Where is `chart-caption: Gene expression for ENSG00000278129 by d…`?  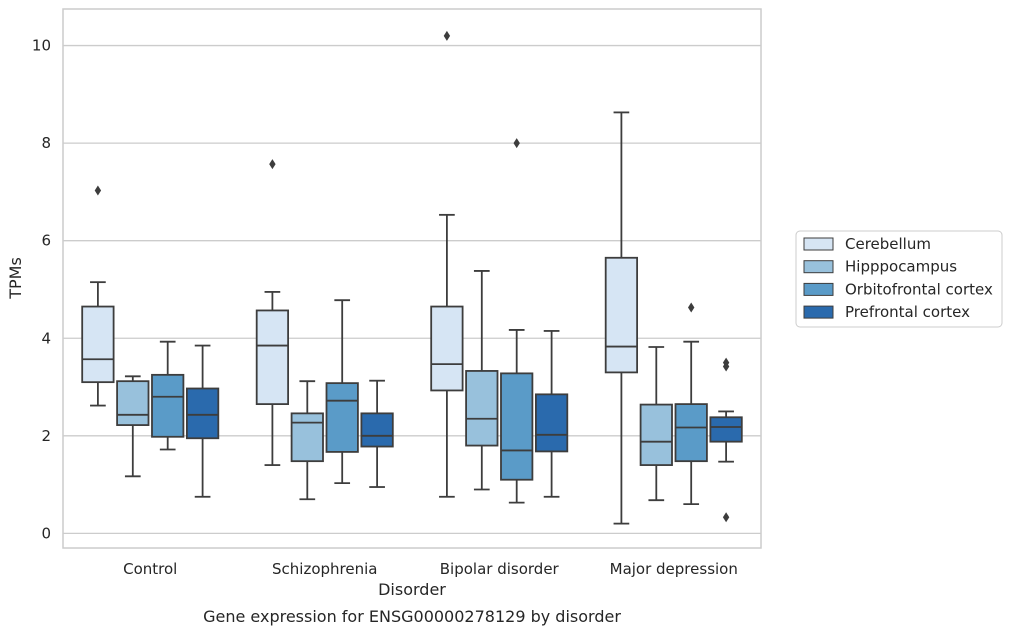 chart-caption: Gene expression for ENSG00000278129 by d… is located at coordinates (412, 616).